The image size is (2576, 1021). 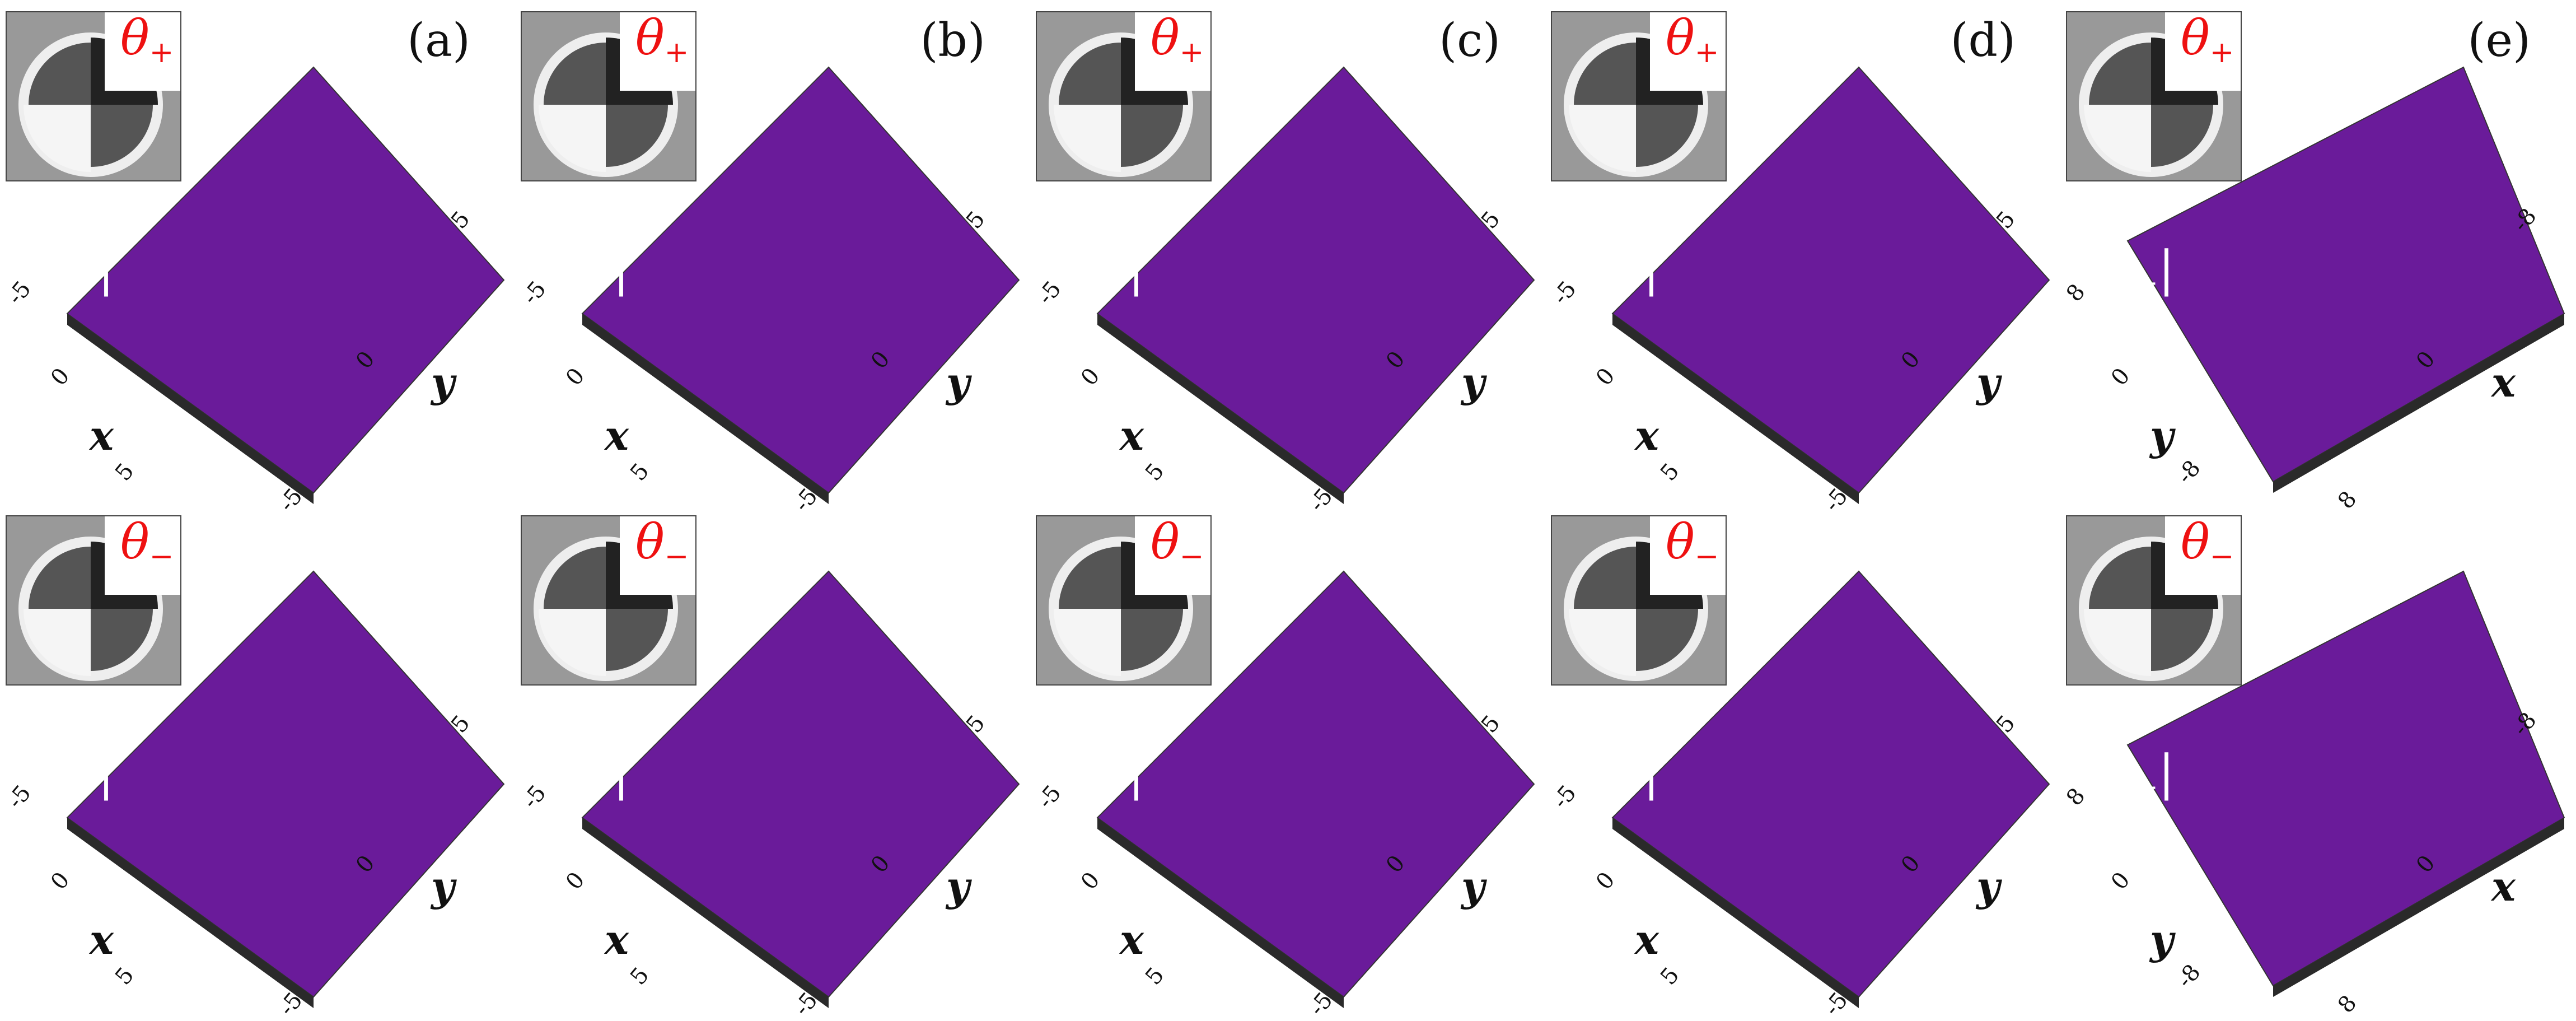 What do you see at coordinates (439, 41) in the screenshot?
I see `panel-letter: (a)` at bounding box center [439, 41].